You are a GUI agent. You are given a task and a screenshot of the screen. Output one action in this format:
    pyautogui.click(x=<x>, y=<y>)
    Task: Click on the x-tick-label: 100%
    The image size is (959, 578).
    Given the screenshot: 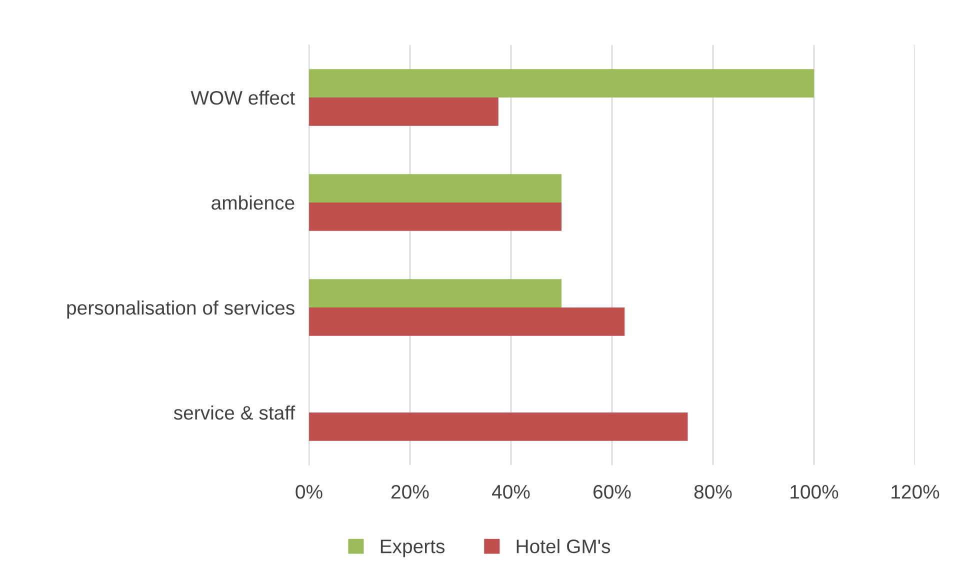 What is the action you would take?
    pyautogui.click(x=814, y=491)
    